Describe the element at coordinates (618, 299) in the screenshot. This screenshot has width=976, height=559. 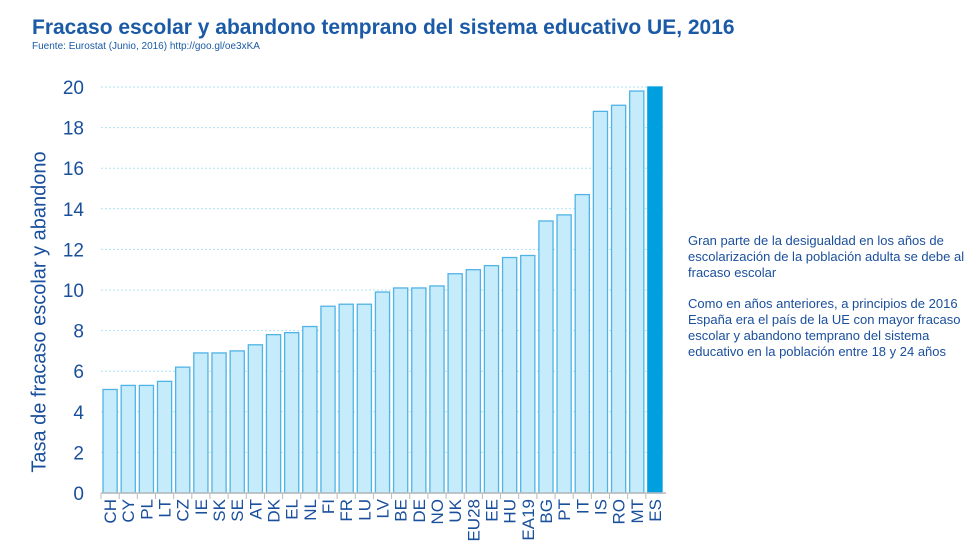
I see `bar-RO` at that location.